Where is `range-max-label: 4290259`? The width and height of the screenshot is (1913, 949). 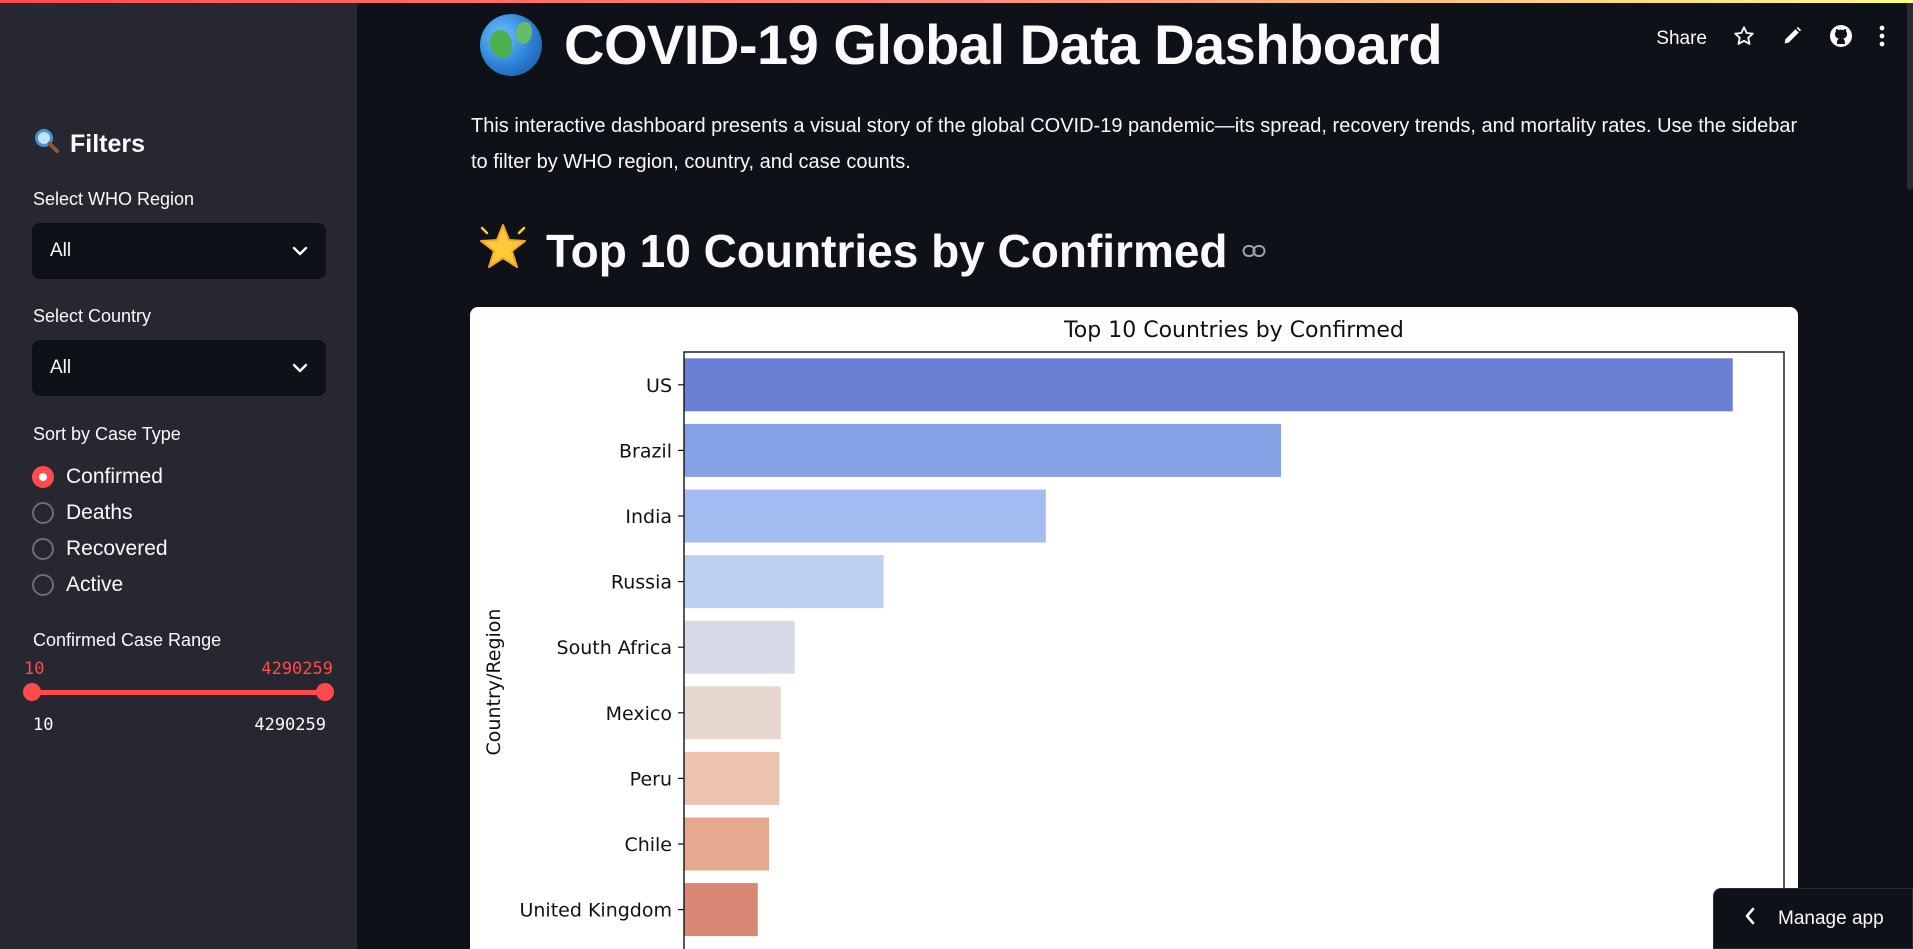 range-max-label: 4290259 is located at coordinates (290, 725).